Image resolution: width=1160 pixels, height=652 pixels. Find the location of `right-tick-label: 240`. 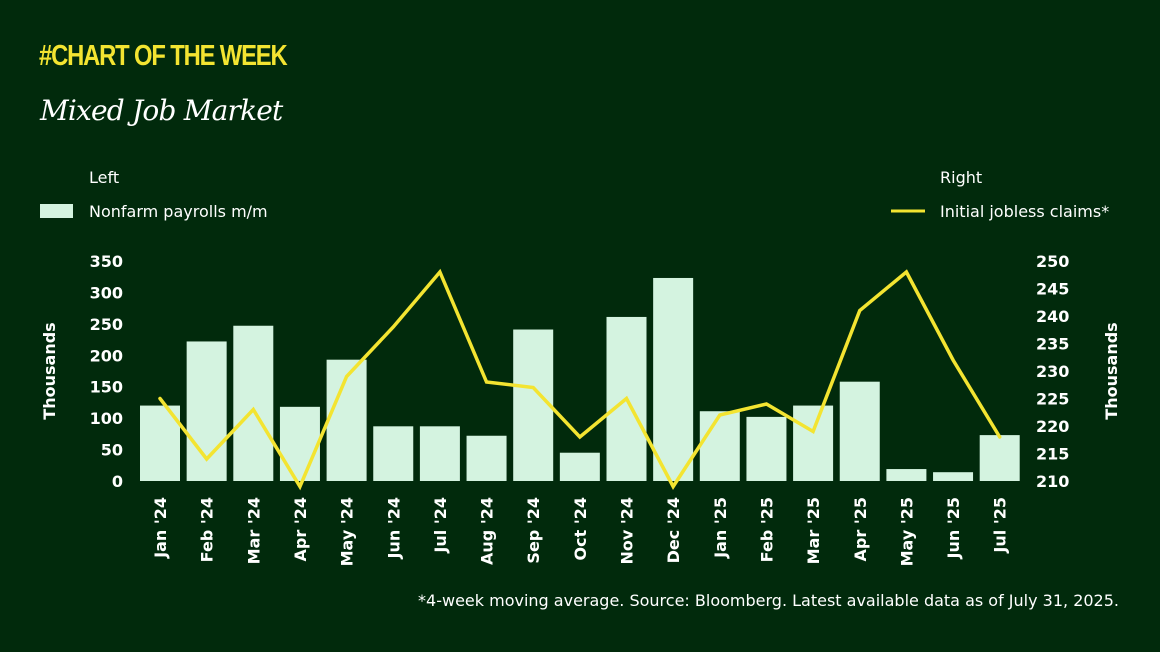

right-tick-label: 240 is located at coordinates (1052, 316).